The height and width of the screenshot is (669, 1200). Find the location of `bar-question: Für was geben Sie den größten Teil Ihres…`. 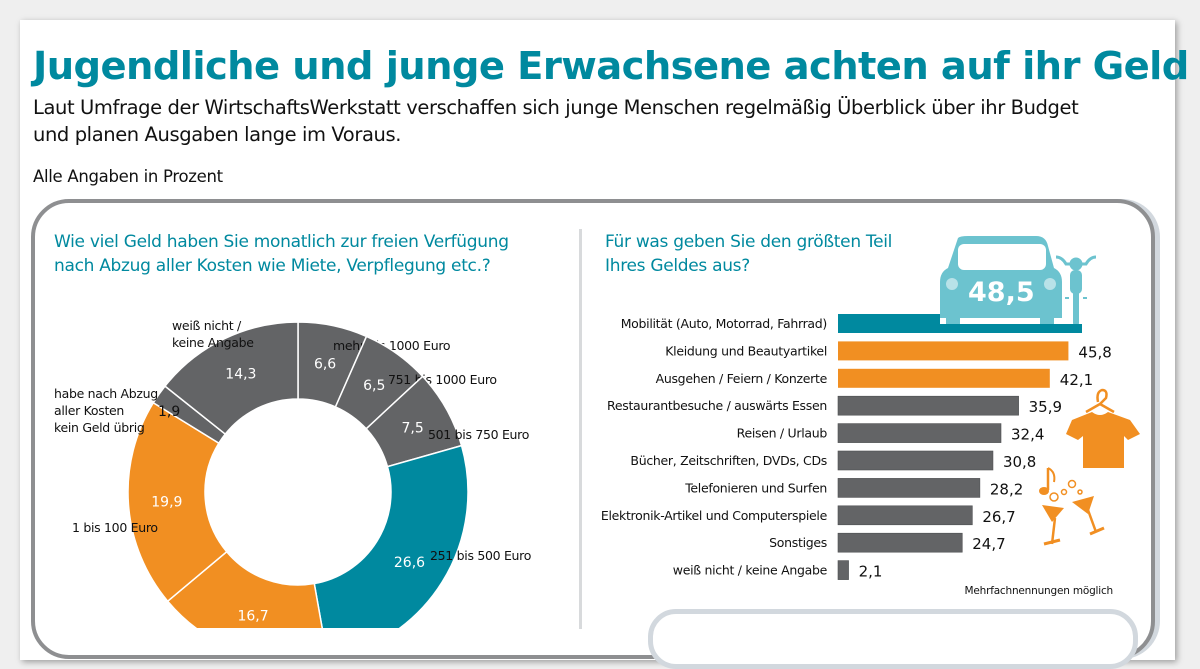

bar-question: Für was geben Sie den größten Teil Ihres… is located at coordinates (748, 254).